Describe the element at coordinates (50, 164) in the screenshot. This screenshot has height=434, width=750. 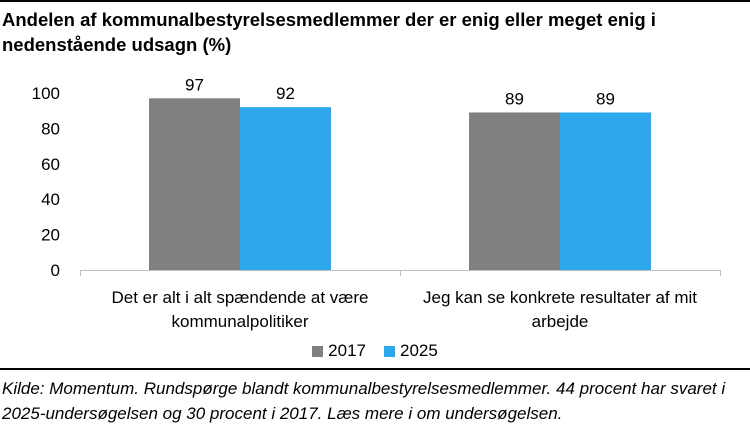
I see `y-tick-label: 60` at that location.